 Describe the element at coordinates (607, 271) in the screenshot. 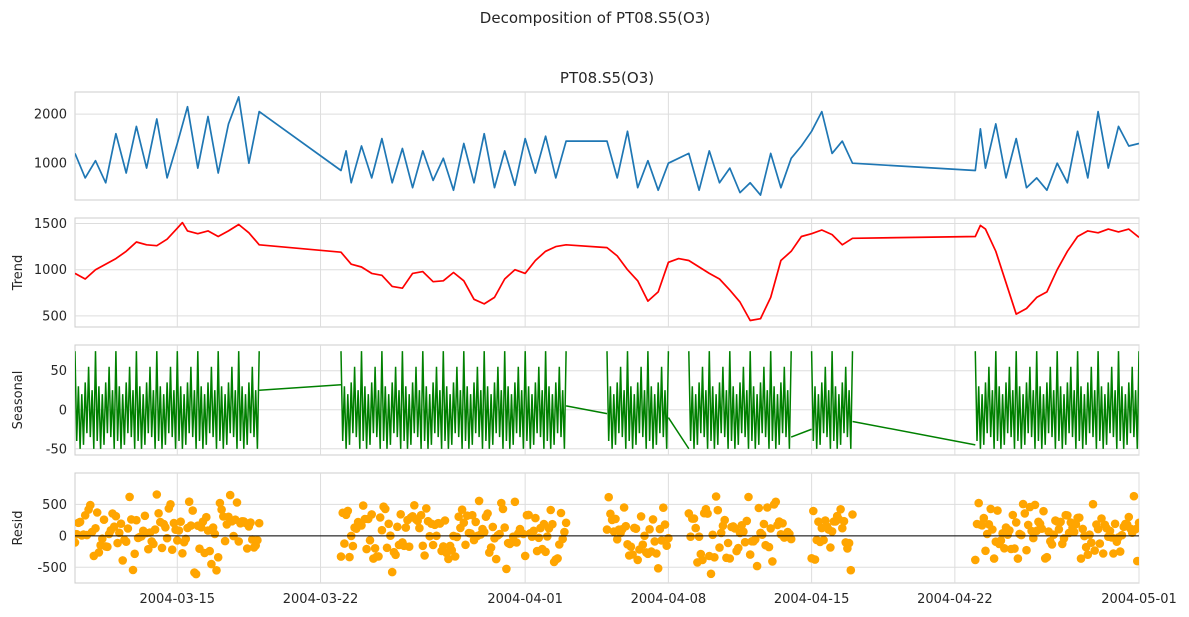

I see `trend-series-line` at that location.